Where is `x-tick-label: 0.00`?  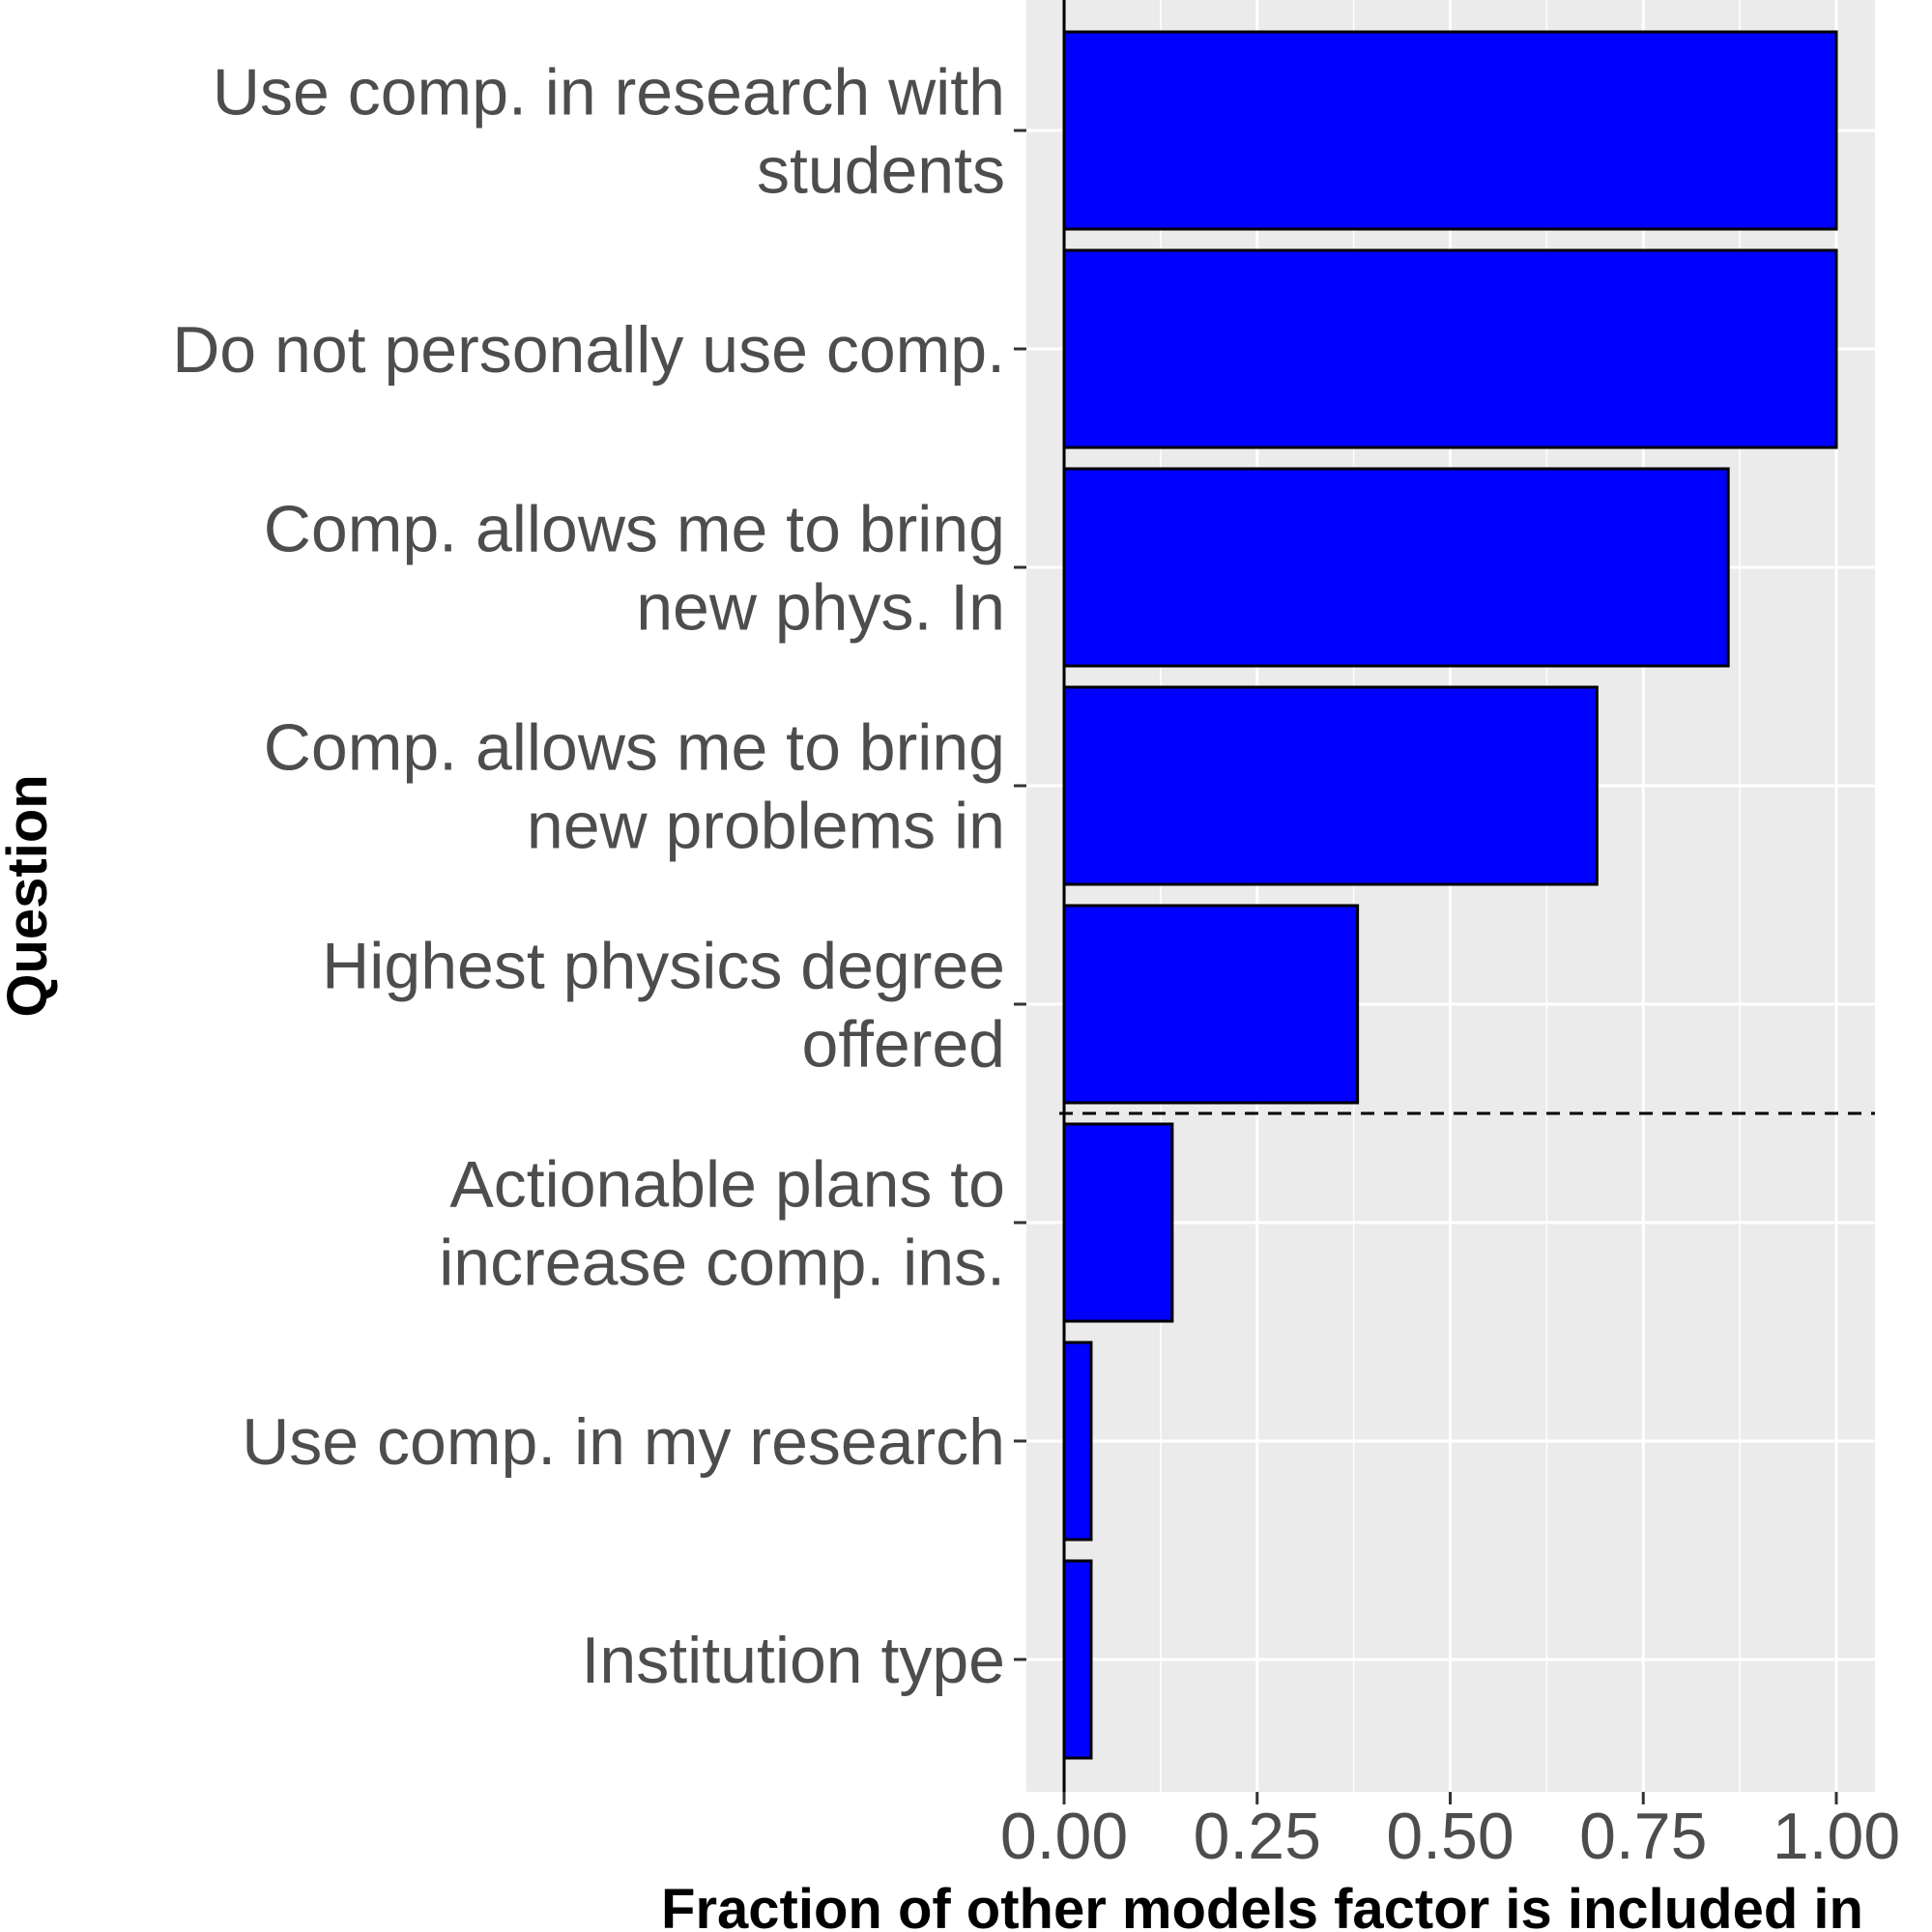 x-tick-label: 0.00 is located at coordinates (1064, 1836).